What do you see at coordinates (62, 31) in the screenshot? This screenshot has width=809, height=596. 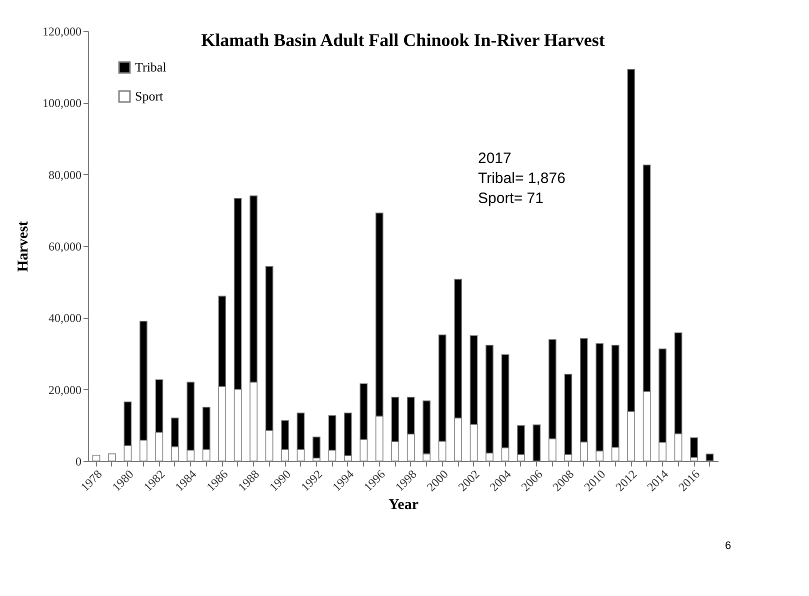 I see `y-tick-label: 120,000` at bounding box center [62, 31].